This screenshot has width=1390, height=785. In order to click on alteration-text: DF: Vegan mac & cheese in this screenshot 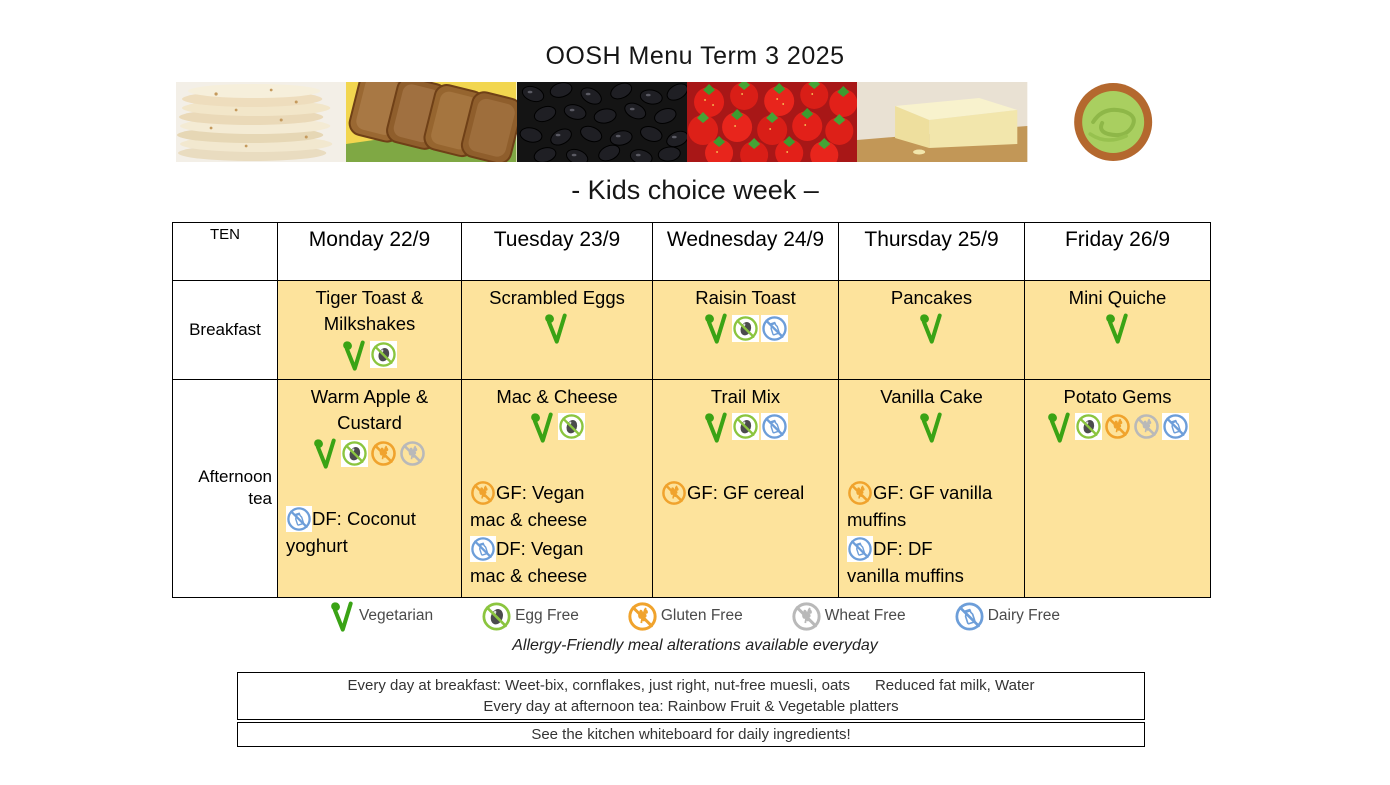, I will do `click(529, 562)`.